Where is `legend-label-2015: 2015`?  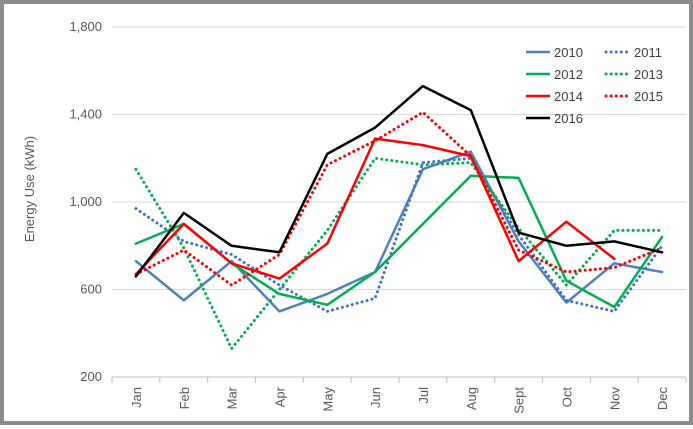 legend-label-2015: 2015 is located at coordinates (648, 96).